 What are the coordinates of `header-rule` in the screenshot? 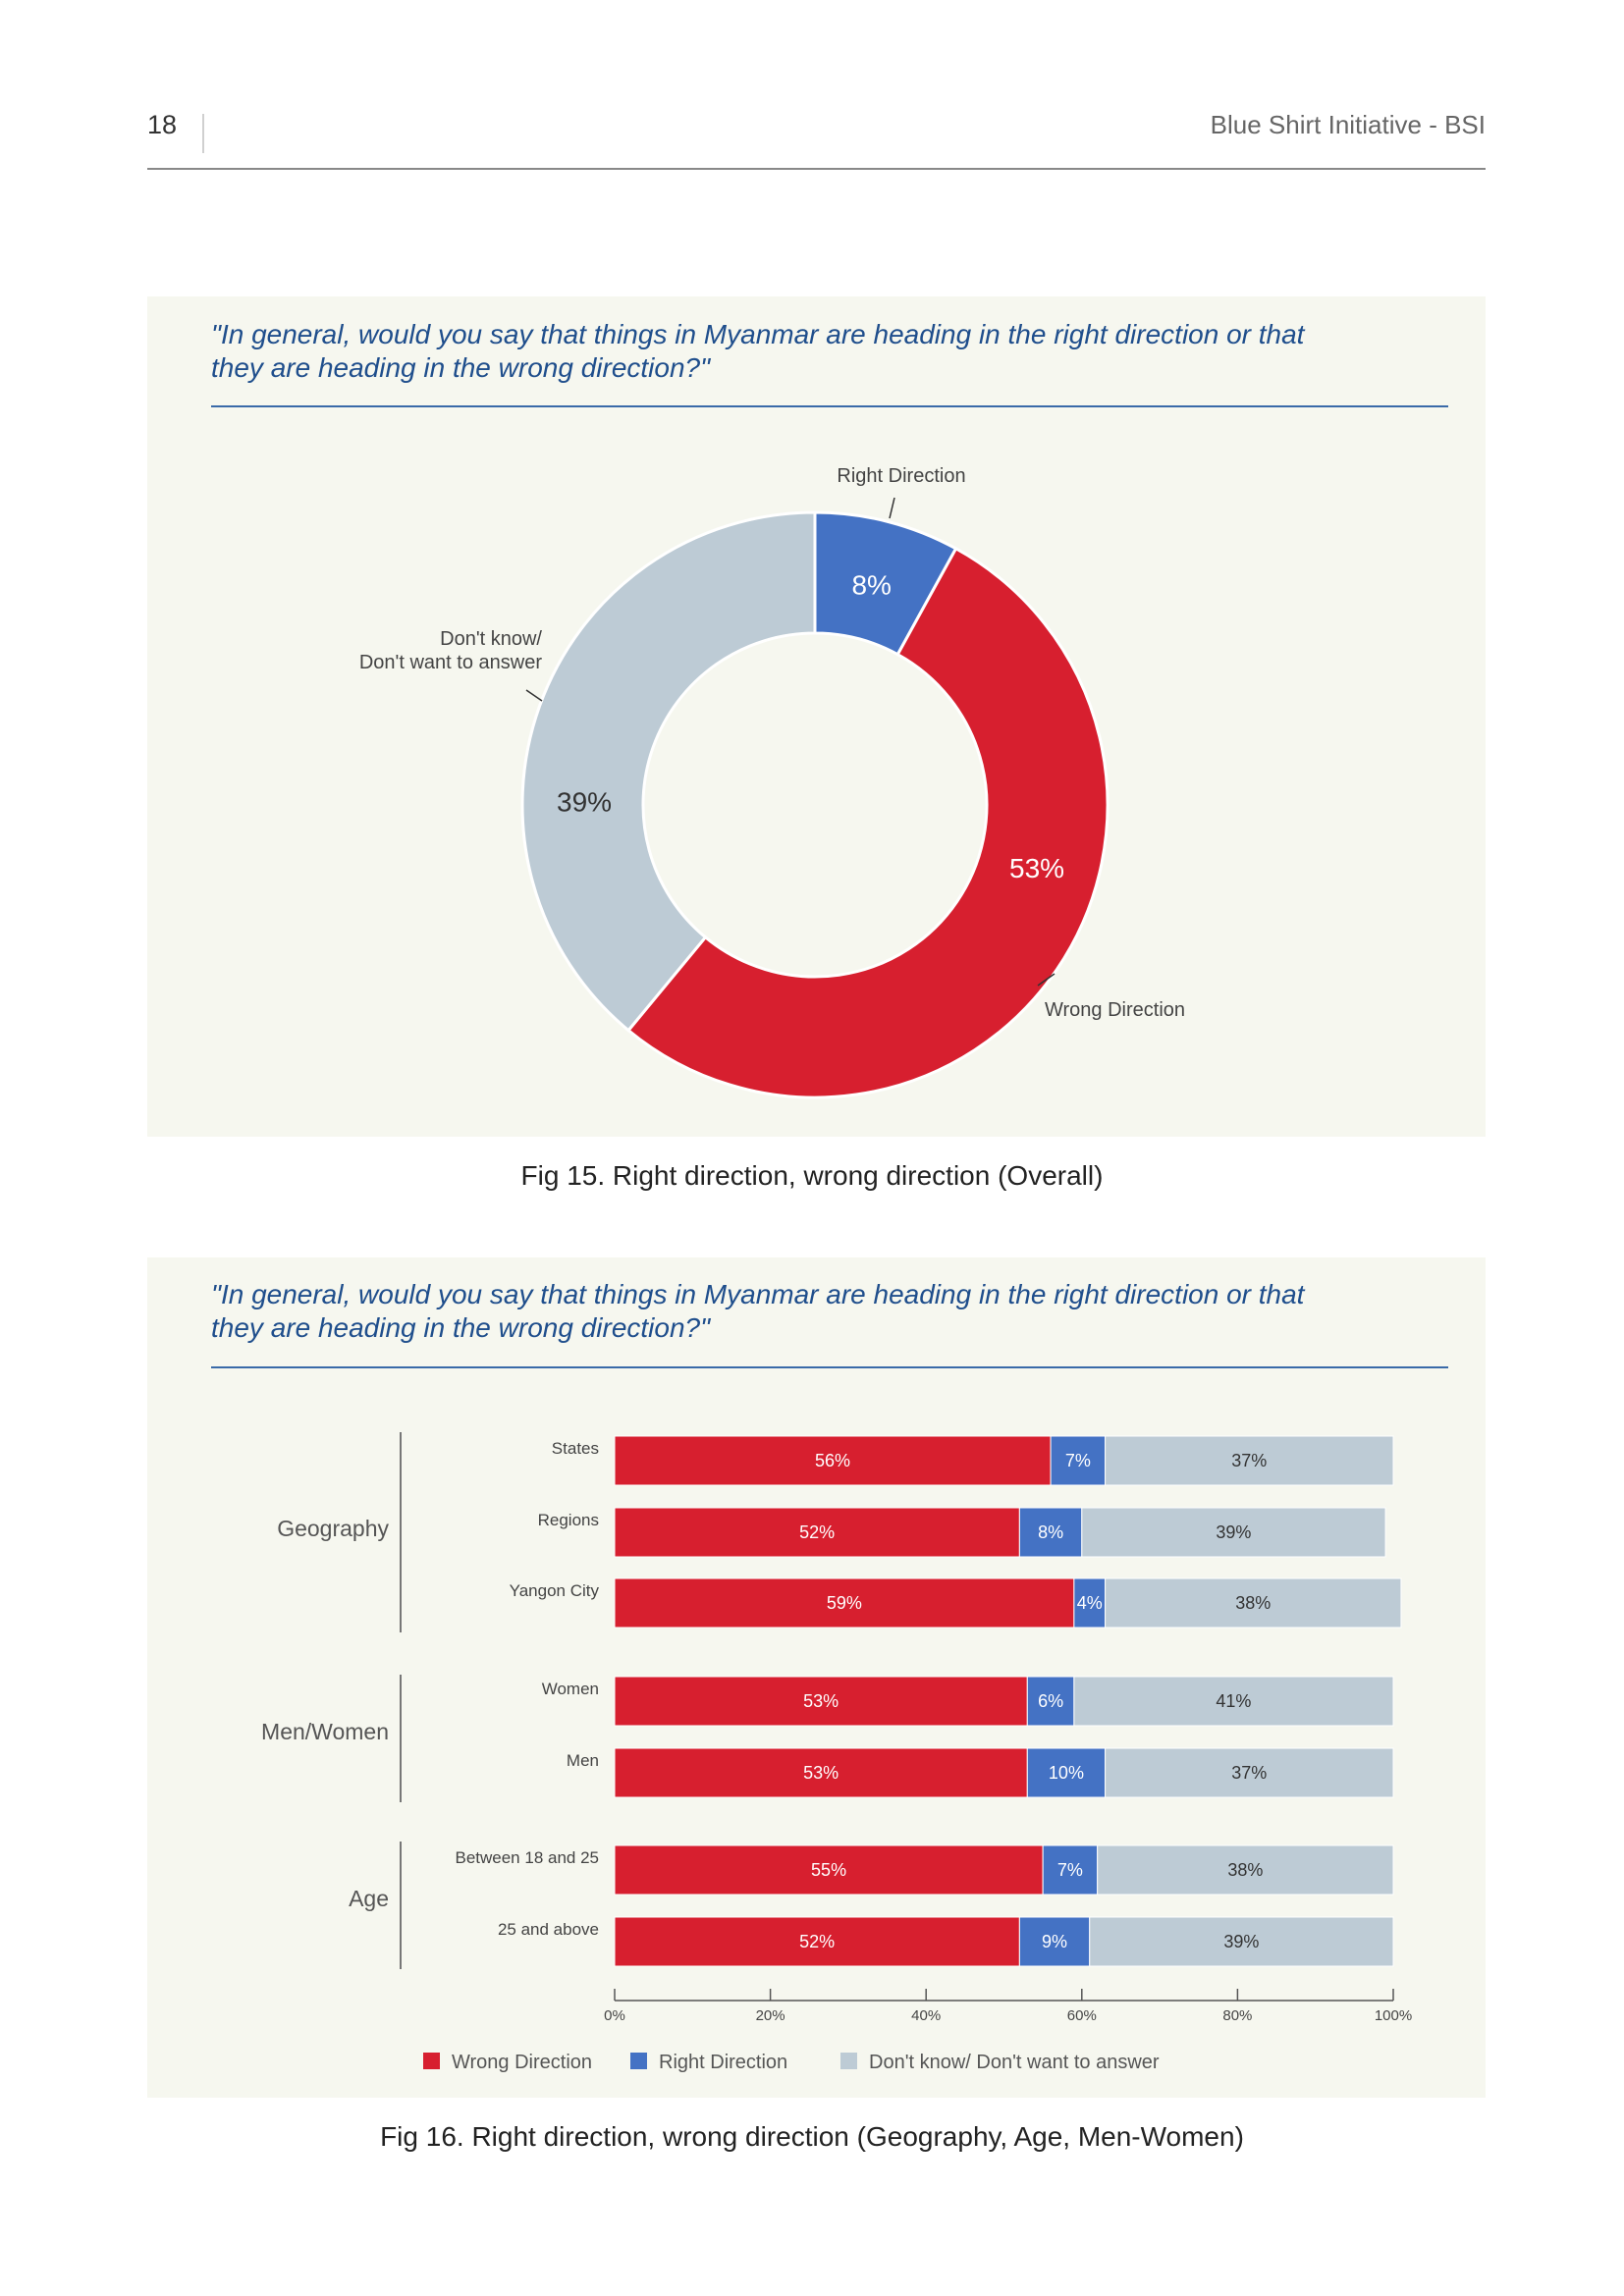 It's located at (816, 169).